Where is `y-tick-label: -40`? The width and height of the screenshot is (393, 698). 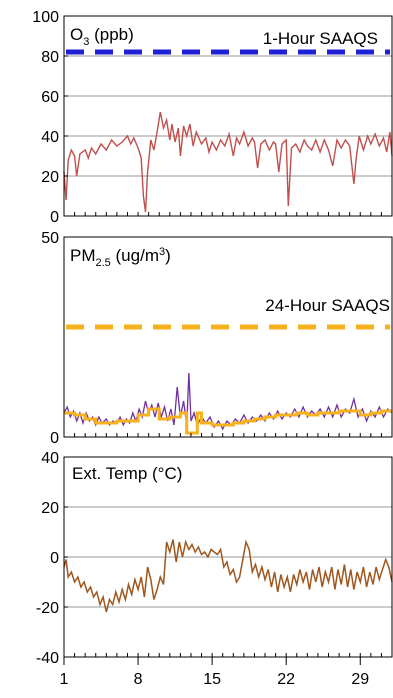 y-tick-label: -40 is located at coordinates (47, 658).